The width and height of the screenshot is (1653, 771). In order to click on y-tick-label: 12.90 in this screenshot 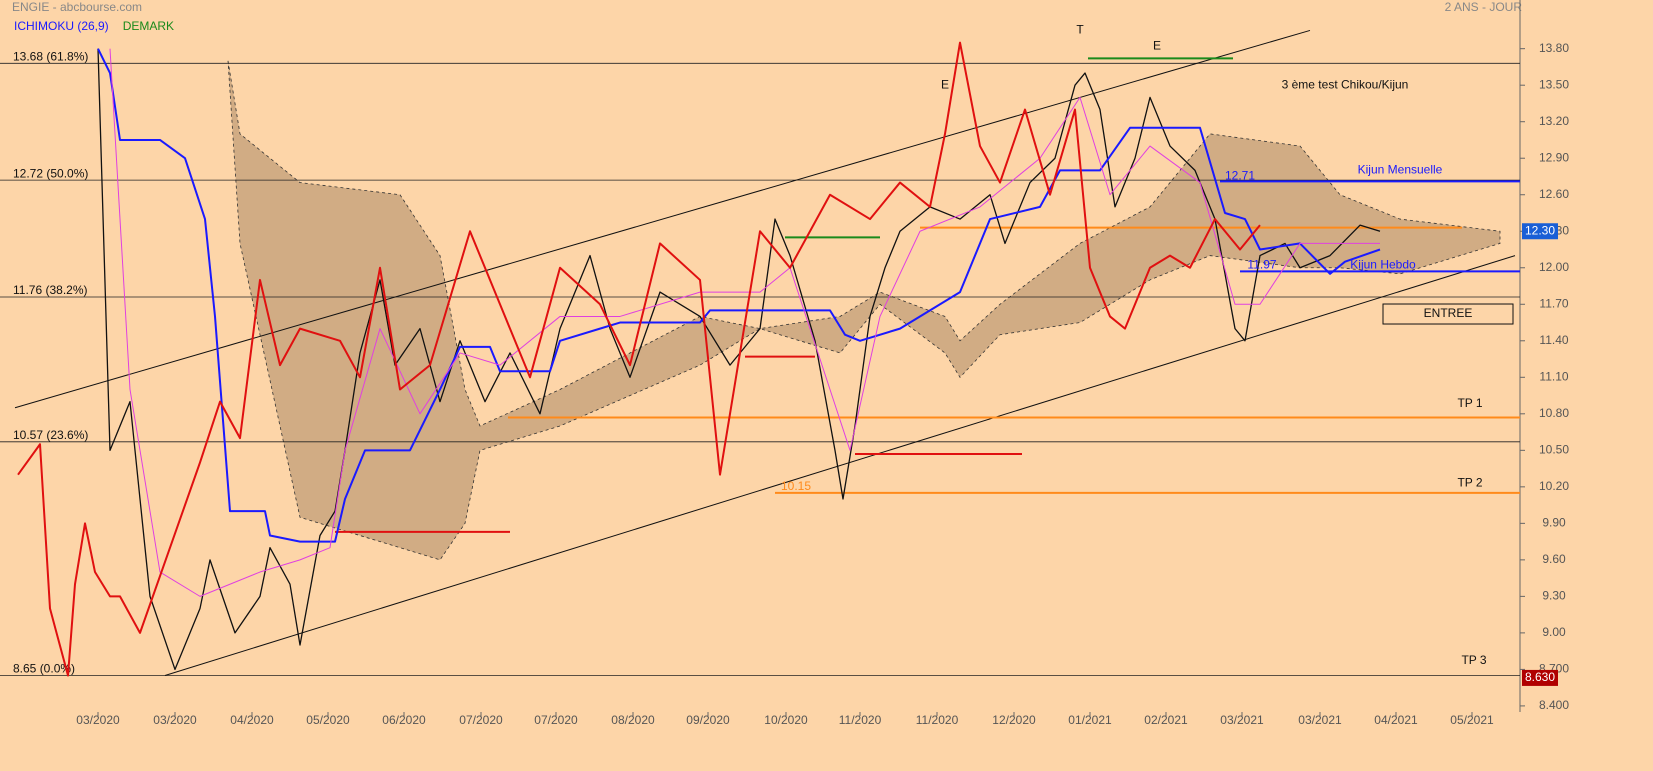, I will do `click(1554, 157)`.